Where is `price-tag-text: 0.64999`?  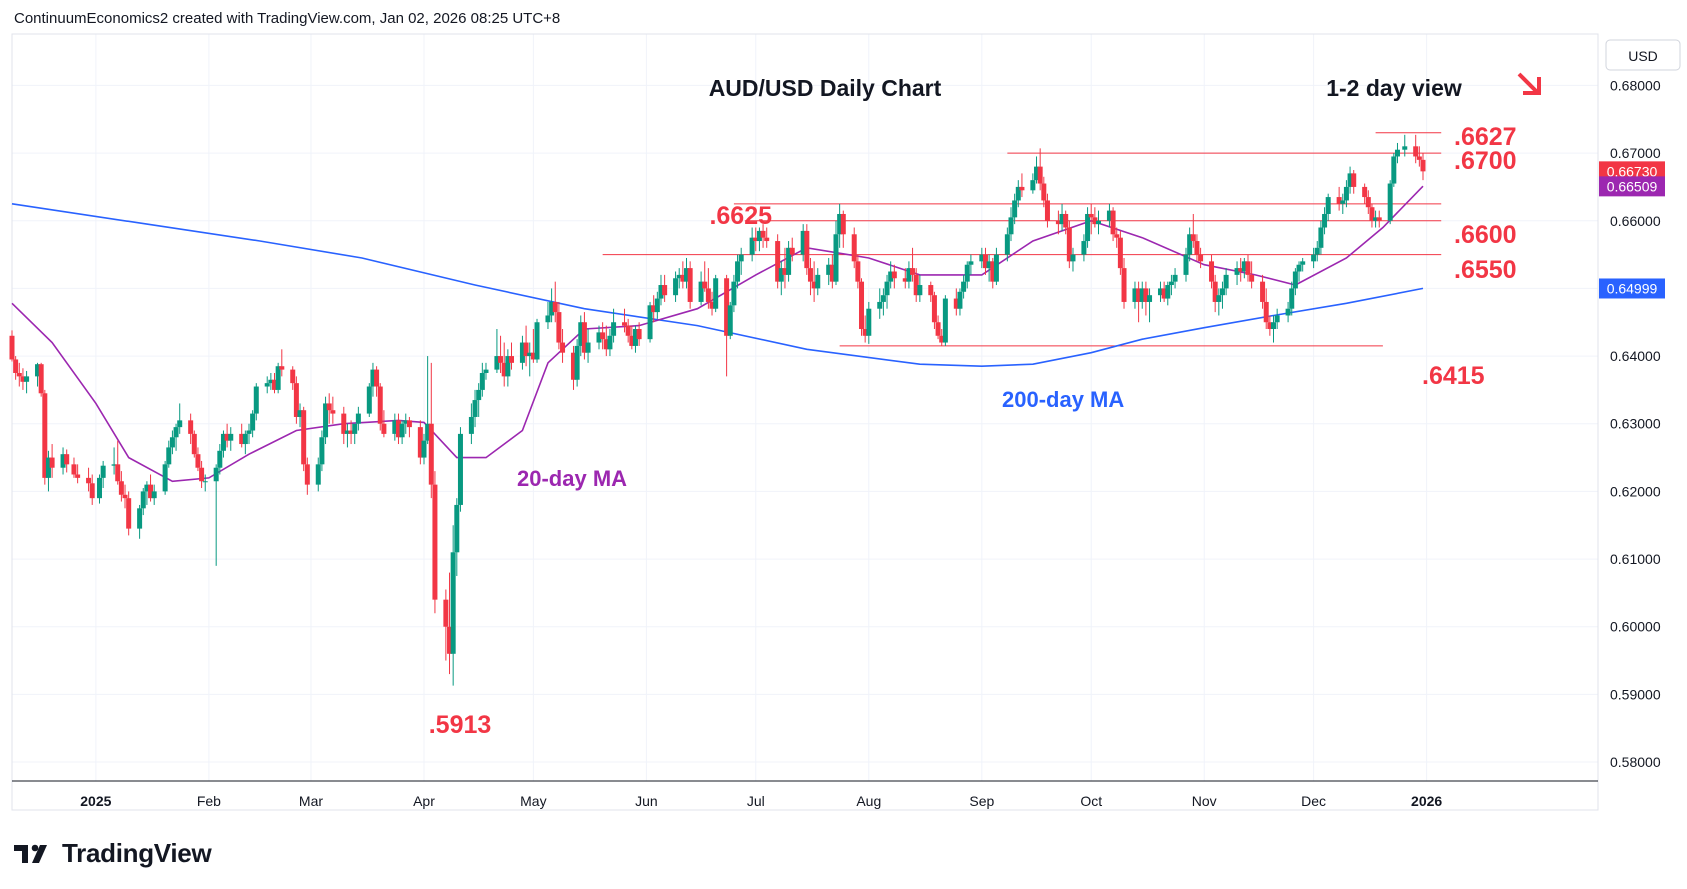
price-tag-text: 0.64999 is located at coordinates (1632, 288).